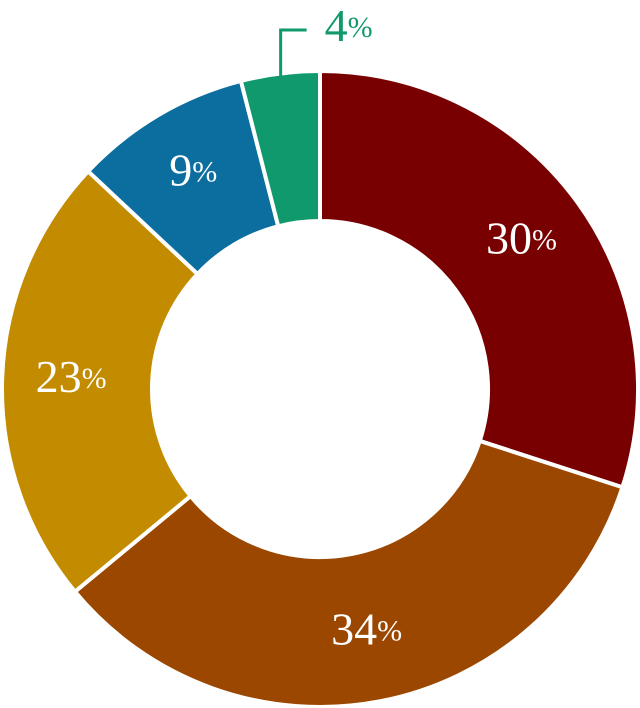 The height and width of the screenshot is (708, 640). Describe the element at coordinates (193, 169) in the screenshot. I see `data-label: 9%` at that location.